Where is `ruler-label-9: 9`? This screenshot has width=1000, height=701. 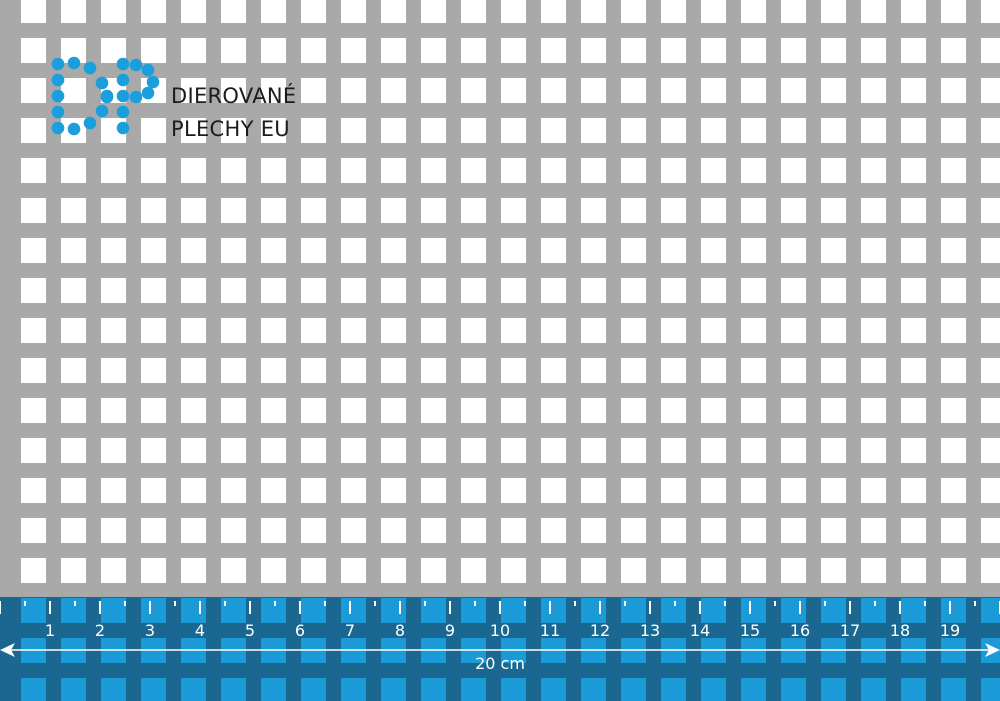
ruler-label-9: 9 is located at coordinates (450, 630).